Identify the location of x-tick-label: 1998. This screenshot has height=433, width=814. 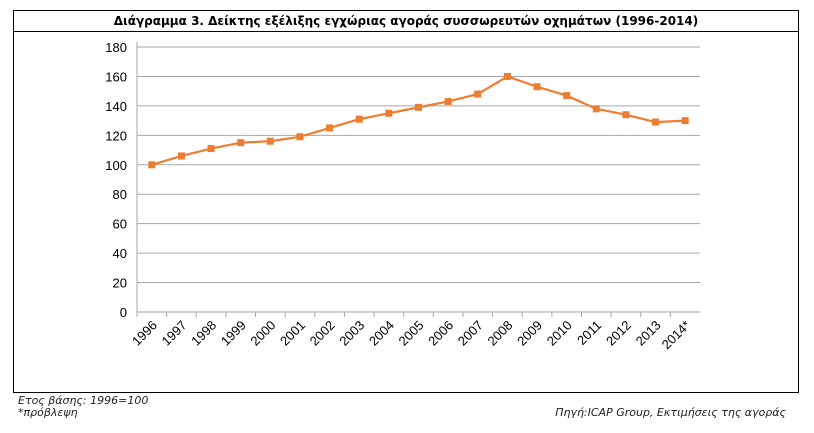
(203, 333).